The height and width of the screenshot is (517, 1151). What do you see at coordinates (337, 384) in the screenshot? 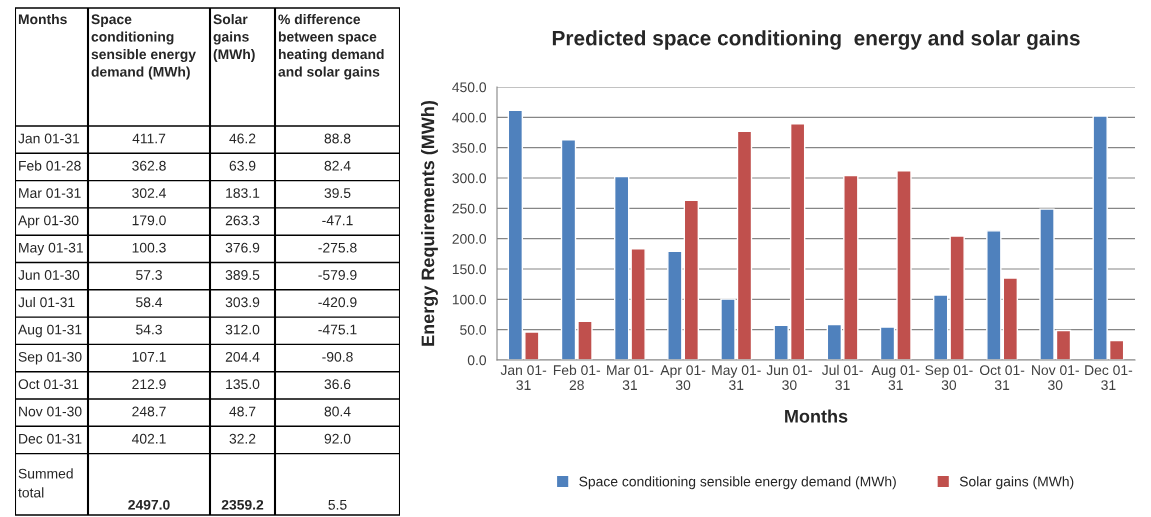
I see `data-label: 36.6` at bounding box center [337, 384].